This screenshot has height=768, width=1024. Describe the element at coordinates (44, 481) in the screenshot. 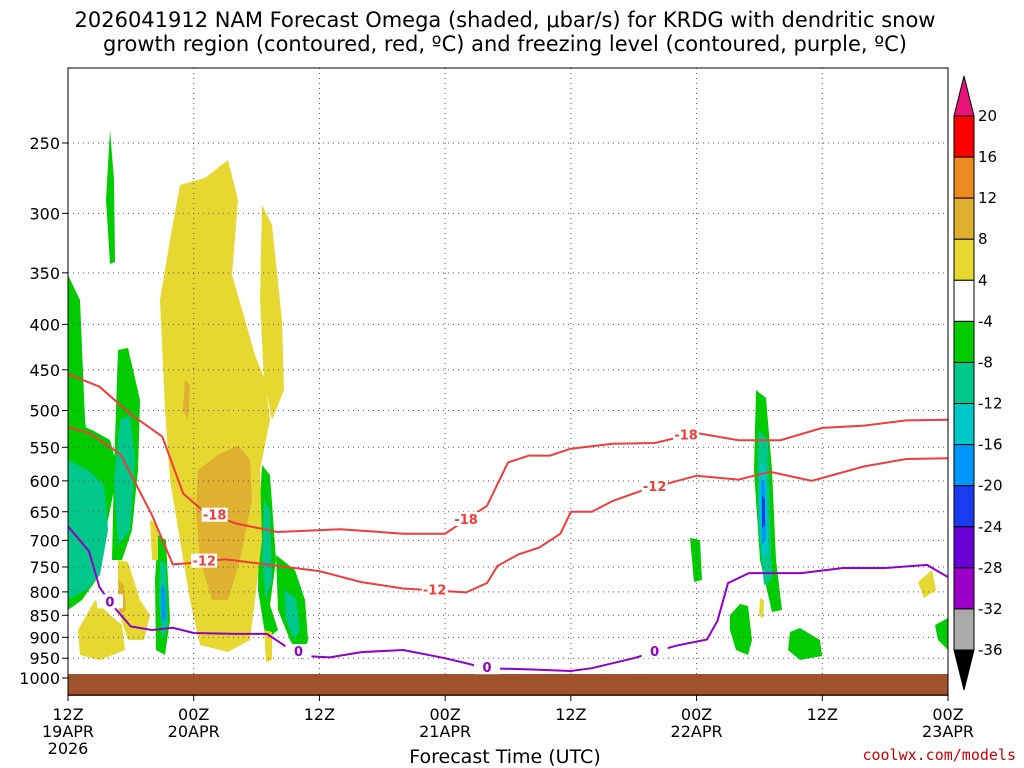

I see `y-tick-label: 600` at that location.